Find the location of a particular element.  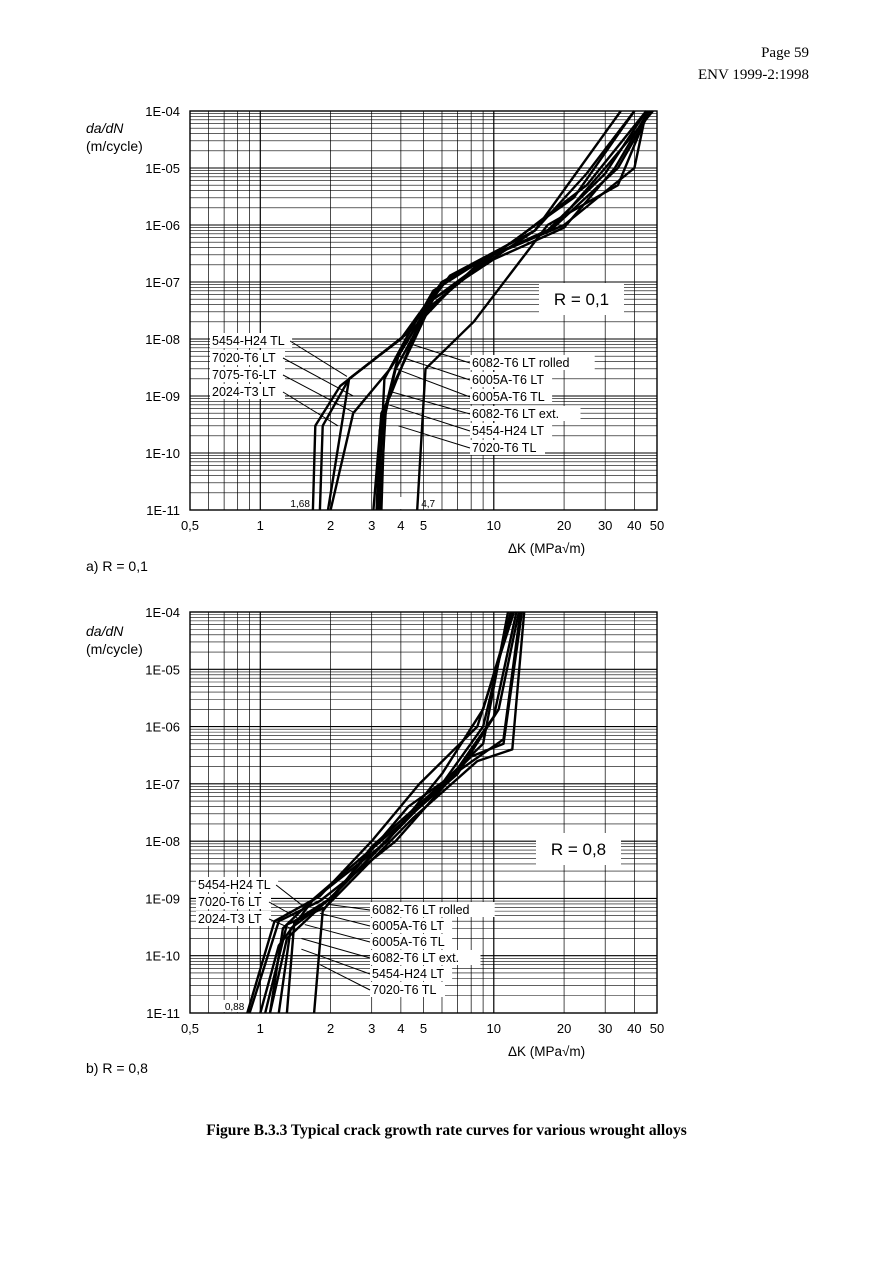

y-tick-label: 1E-08 is located at coordinates (162, 339).